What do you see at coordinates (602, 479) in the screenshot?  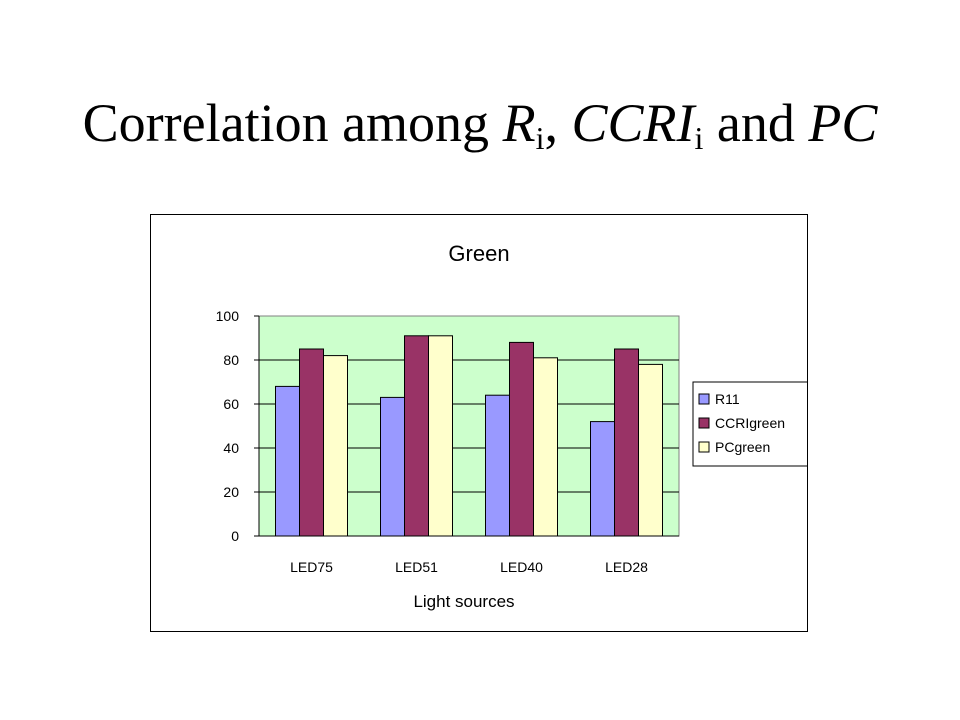 I see `bar-r11-led28` at bounding box center [602, 479].